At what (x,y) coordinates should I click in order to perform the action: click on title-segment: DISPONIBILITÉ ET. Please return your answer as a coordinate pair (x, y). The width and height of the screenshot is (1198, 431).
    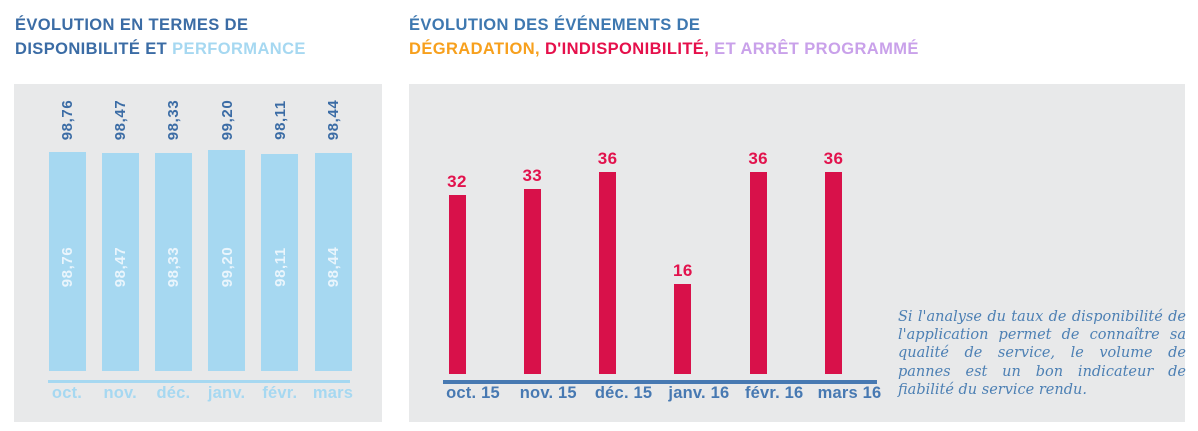
    Looking at the image, I should click on (94, 48).